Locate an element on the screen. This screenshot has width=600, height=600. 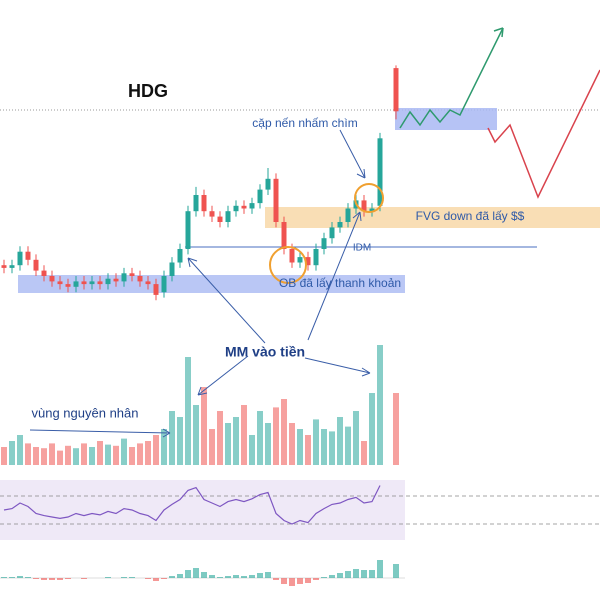
annotation: IDM is located at coordinates (362, 248).